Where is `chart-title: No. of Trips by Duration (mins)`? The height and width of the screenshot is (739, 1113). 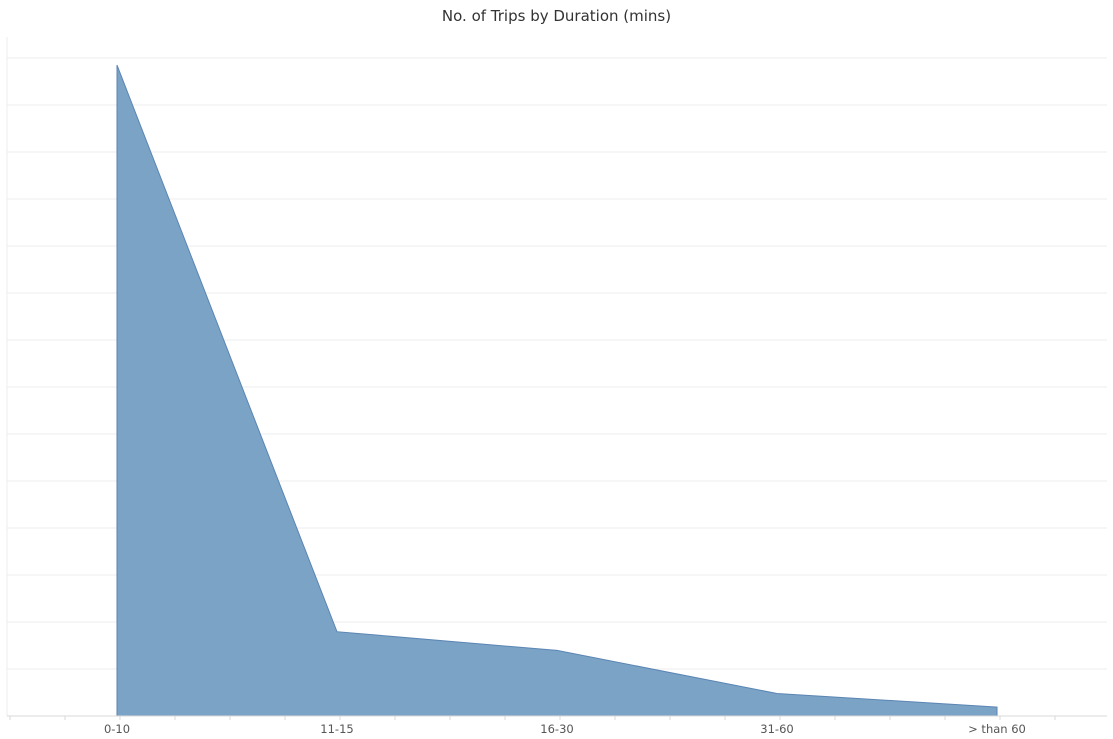 chart-title: No. of Trips by Duration (mins) is located at coordinates (556, 16).